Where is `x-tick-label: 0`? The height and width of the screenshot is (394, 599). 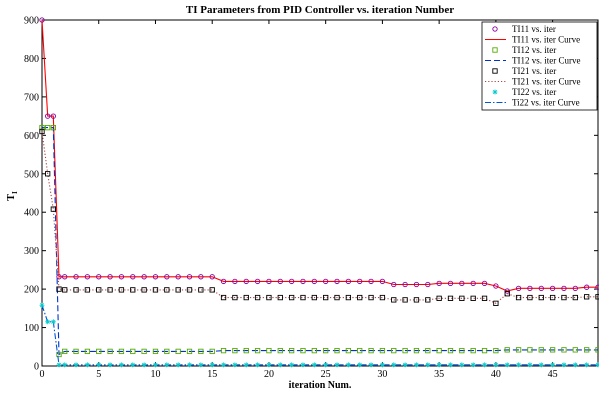 x-tick-label: 0 is located at coordinates (42, 374).